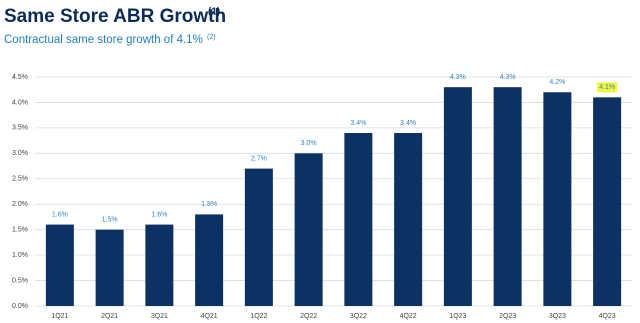 The width and height of the screenshot is (640, 323). What do you see at coordinates (258, 316) in the screenshot?
I see `x-tick-label: 1Q22` at bounding box center [258, 316].